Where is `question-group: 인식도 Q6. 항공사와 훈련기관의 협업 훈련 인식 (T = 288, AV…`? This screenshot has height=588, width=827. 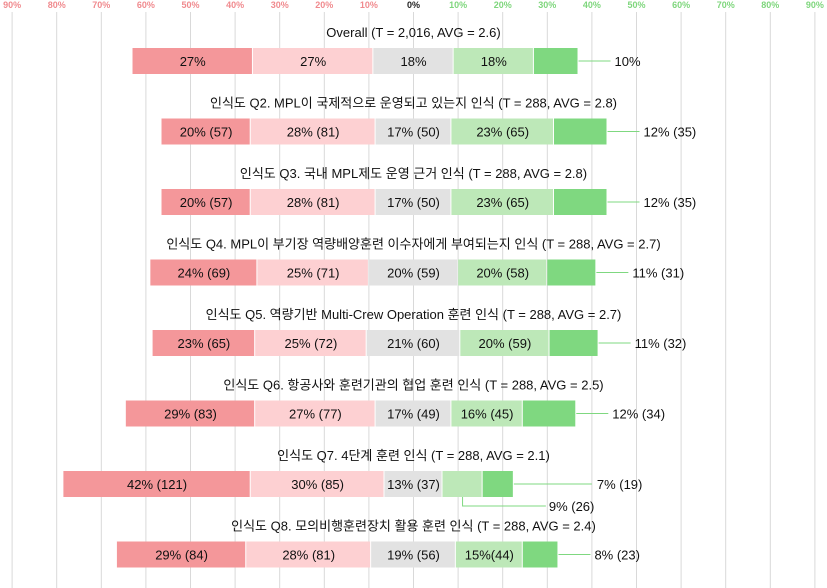 question-group: 인식도 Q6. 항공사와 훈련기관의 협업 훈련 인식 (T = 288, AV… is located at coordinates (395, 402).